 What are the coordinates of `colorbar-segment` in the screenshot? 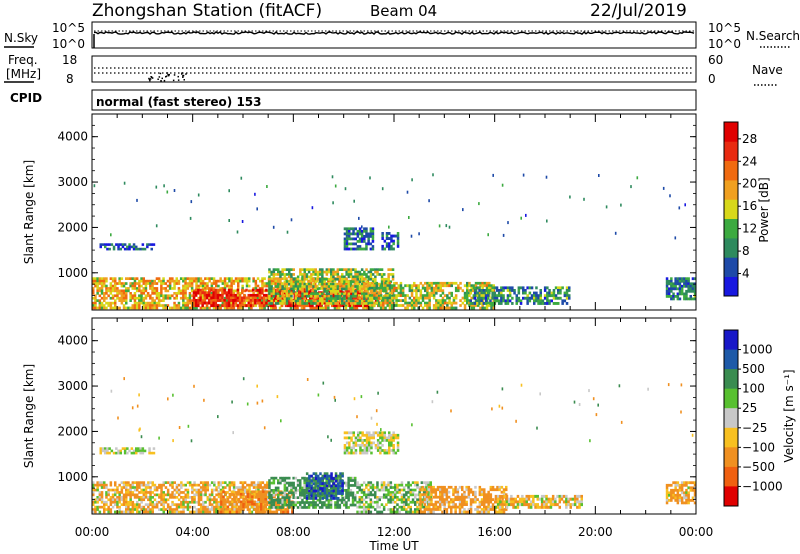 It's located at (731, 170).